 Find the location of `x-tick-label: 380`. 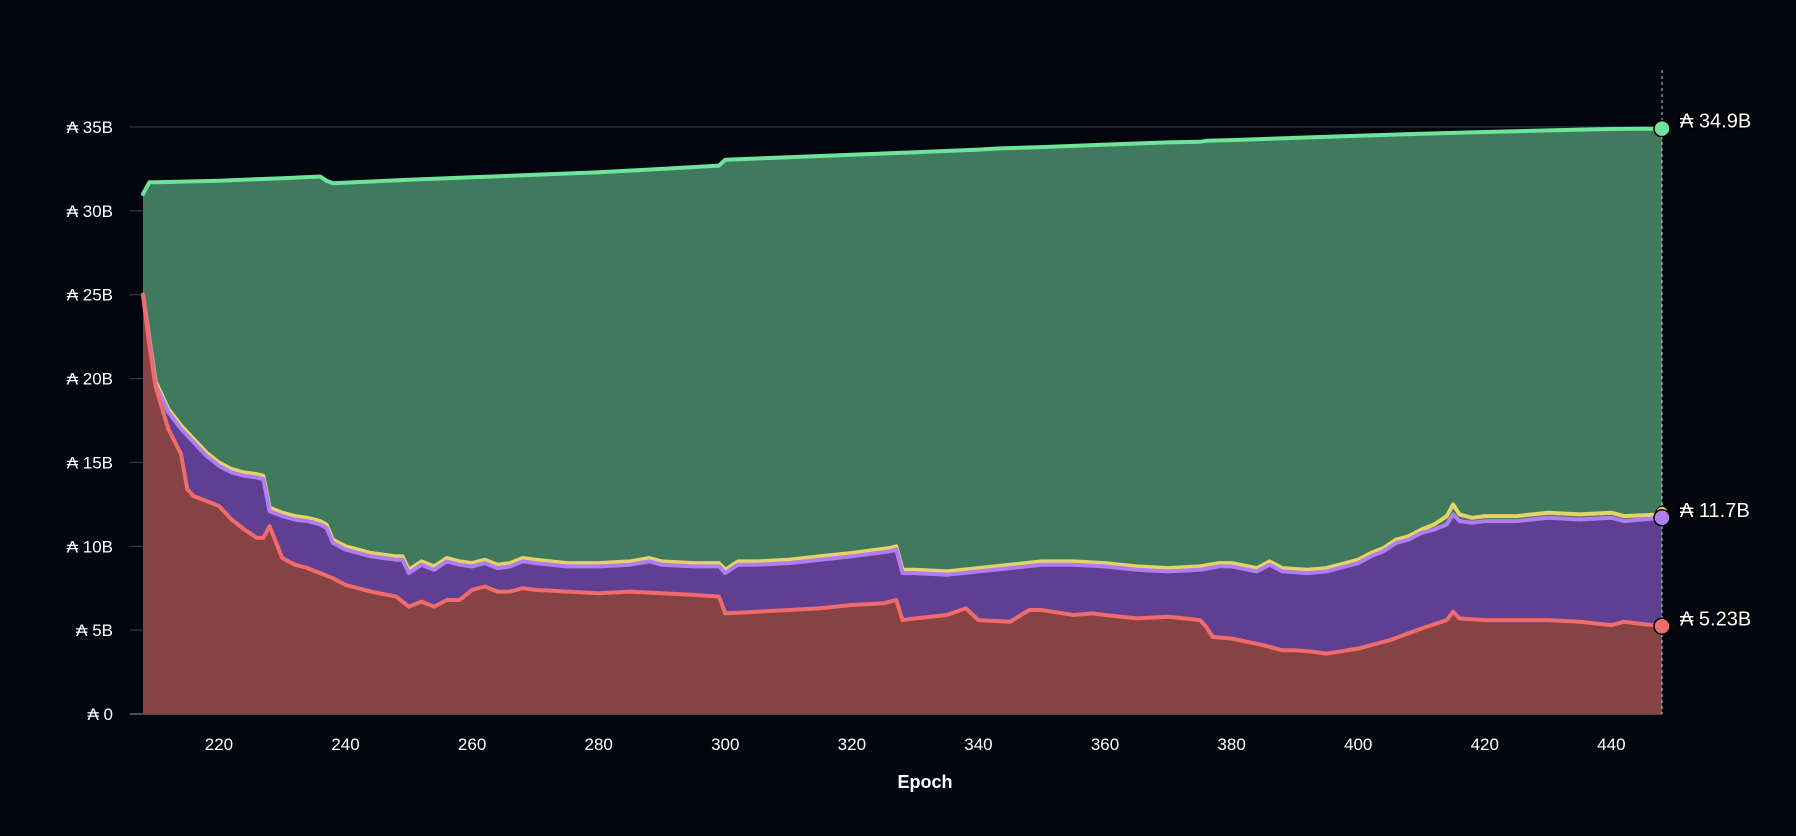

x-tick-label: 380 is located at coordinates (1231, 744).